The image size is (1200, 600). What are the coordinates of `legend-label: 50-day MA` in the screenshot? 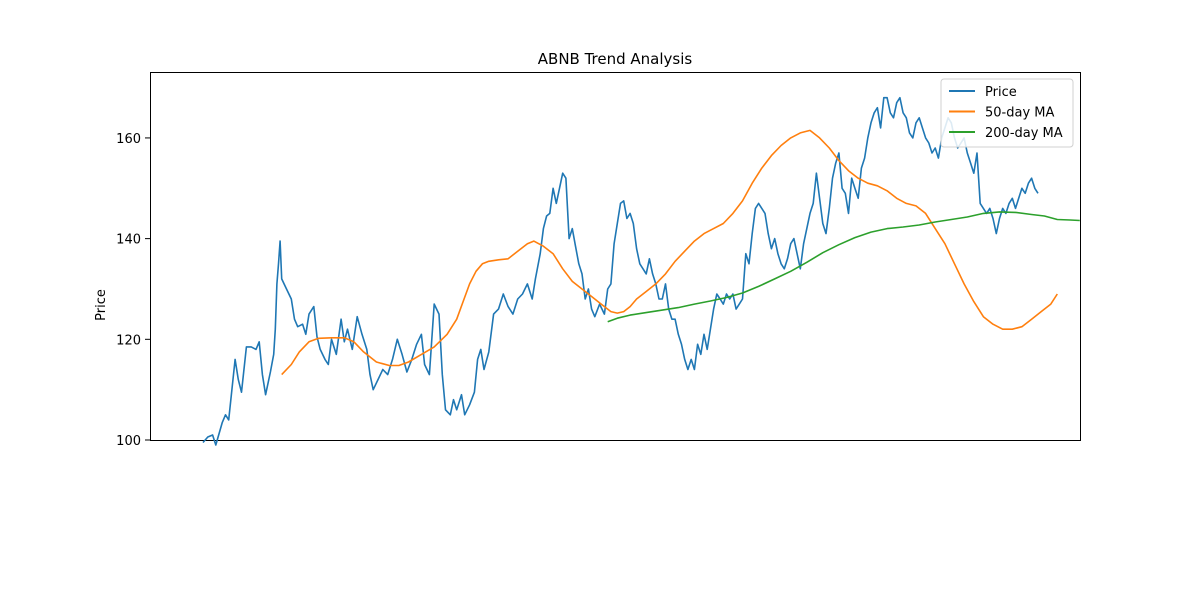 It's located at (1019, 113).